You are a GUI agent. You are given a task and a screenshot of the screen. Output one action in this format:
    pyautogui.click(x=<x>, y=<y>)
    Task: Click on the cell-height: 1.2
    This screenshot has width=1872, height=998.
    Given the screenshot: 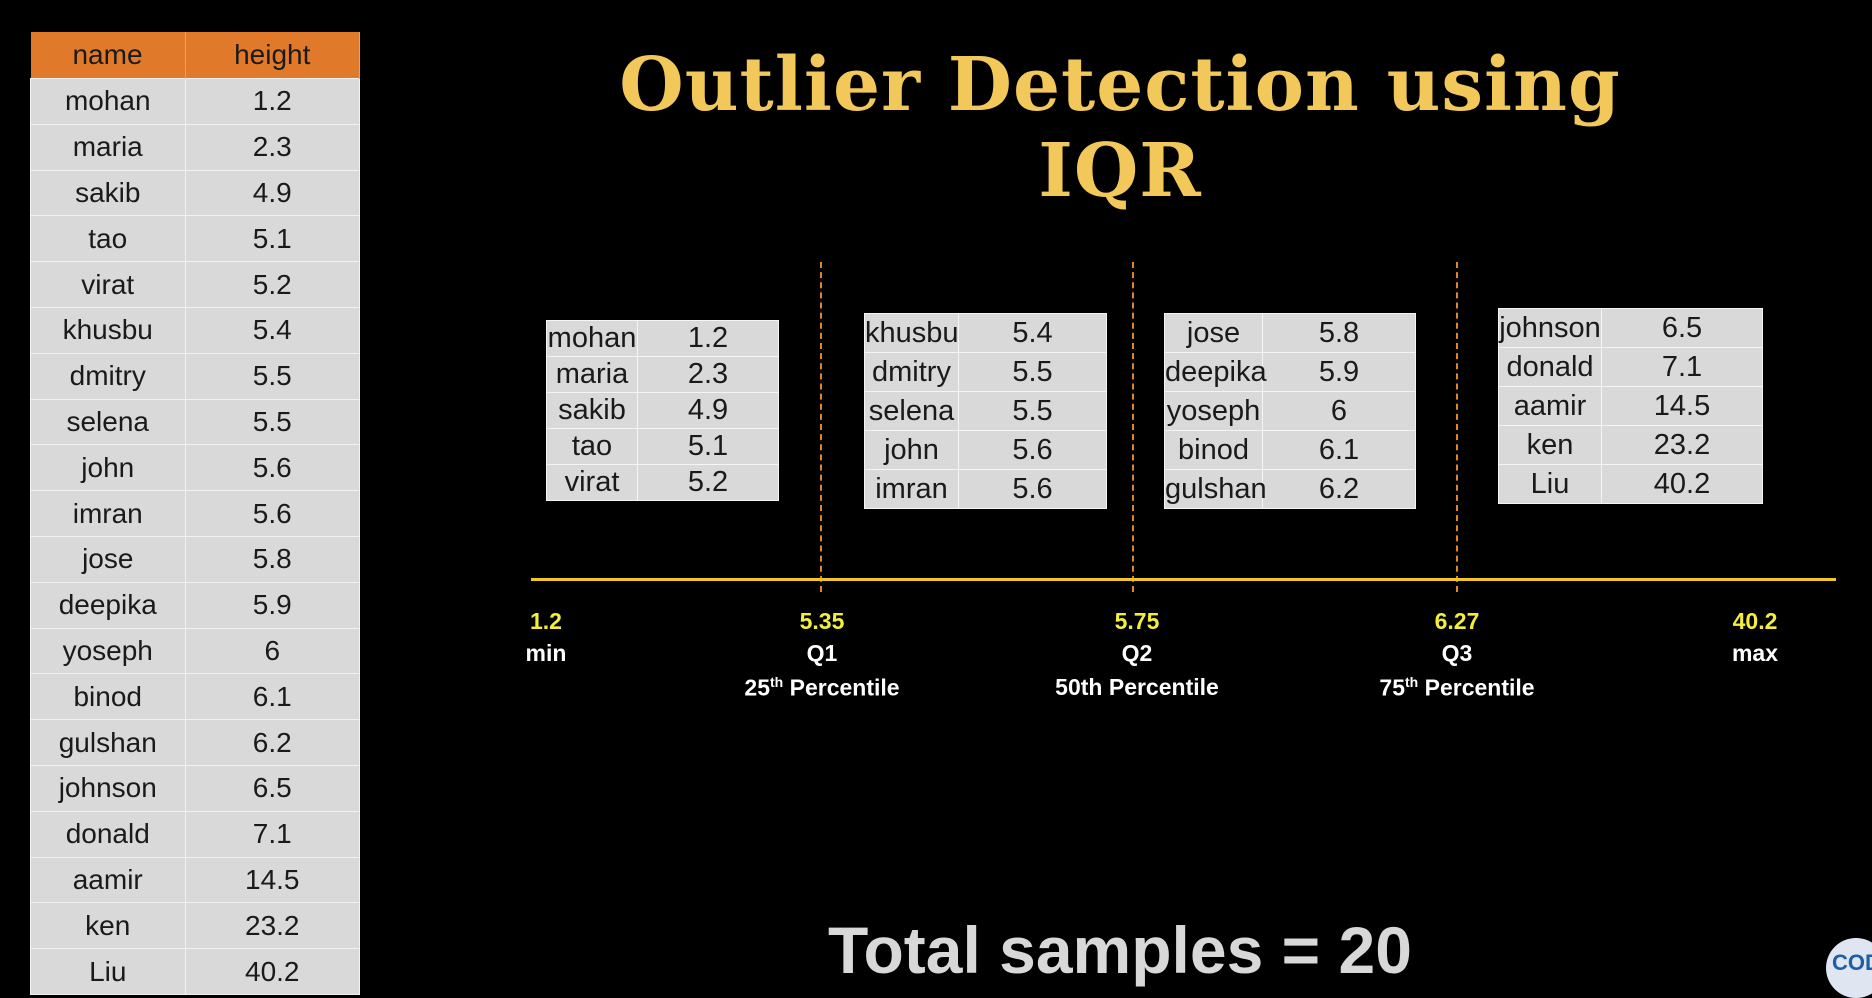 What is the action you would take?
    pyautogui.click(x=272, y=101)
    